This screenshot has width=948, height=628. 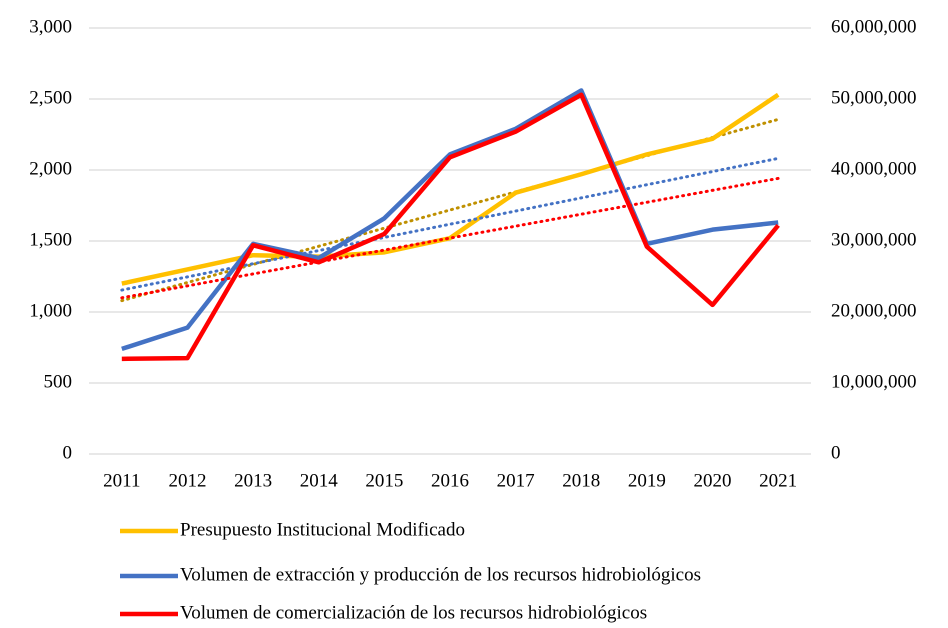 What do you see at coordinates (581, 480) in the screenshot?
I see `x-tick-label: 2018` at bounding box center [581, 480].